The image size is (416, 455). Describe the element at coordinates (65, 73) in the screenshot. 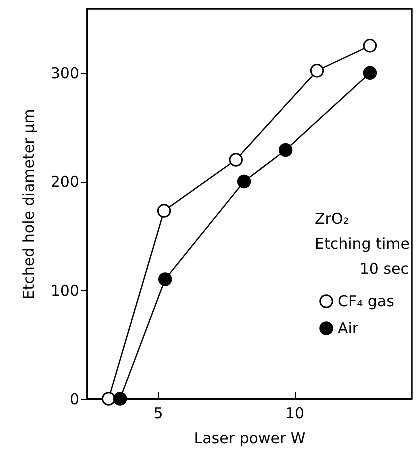

I see `y-tick-label: 300` at that location.